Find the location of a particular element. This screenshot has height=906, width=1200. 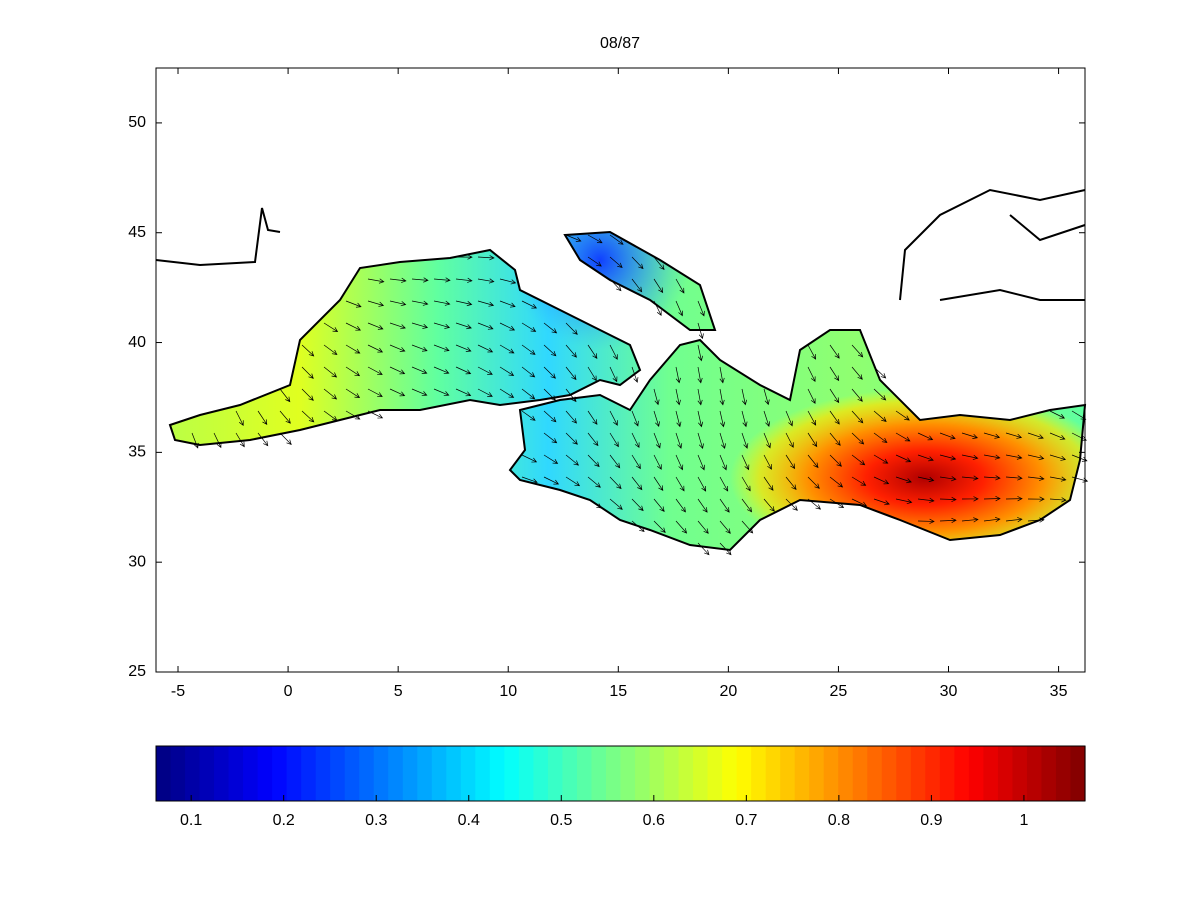

colorbar-tick-label: 0.8 is located at coordinates (839, 820).